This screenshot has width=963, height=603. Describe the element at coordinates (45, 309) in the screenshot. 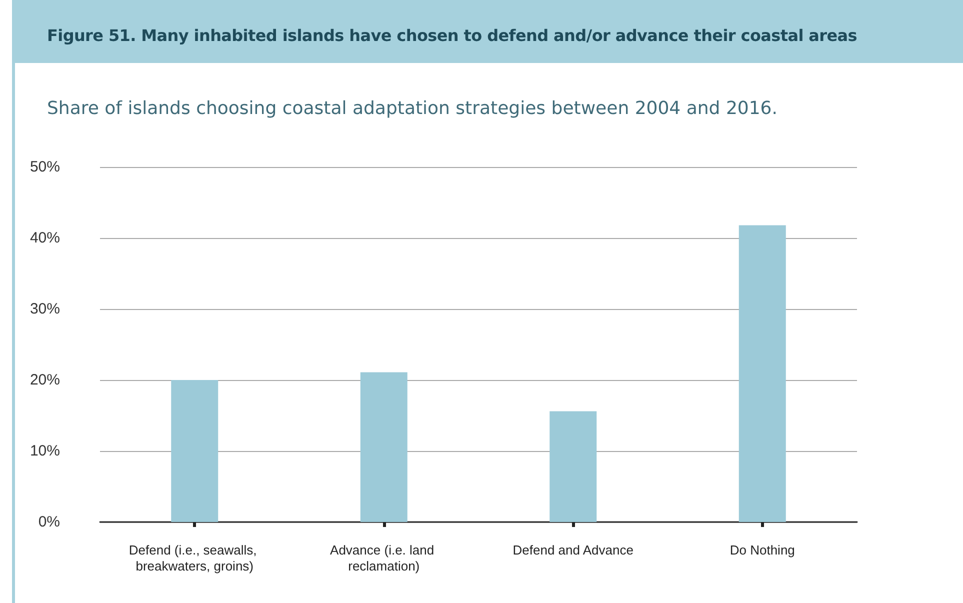

I see `y-tick-label: 30%` at that location.